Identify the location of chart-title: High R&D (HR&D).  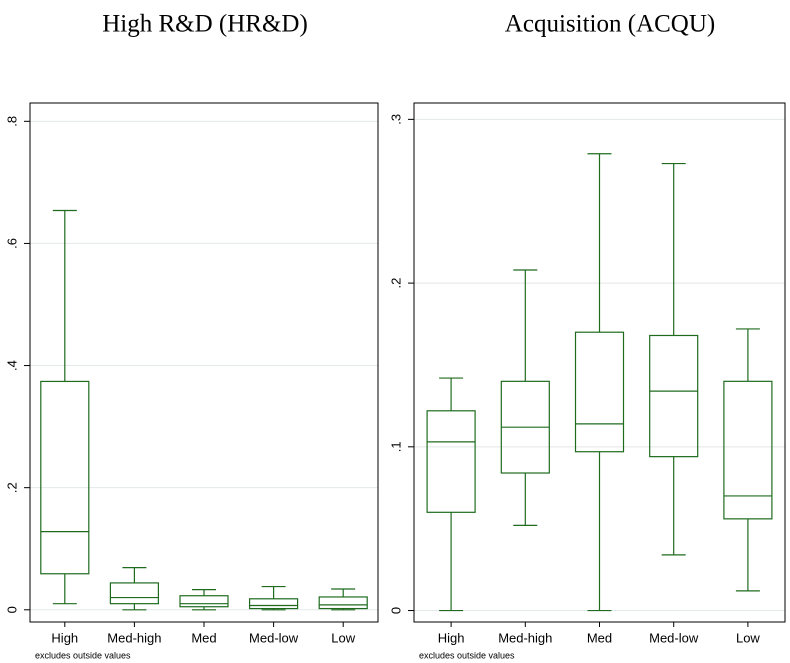
(205, 24).